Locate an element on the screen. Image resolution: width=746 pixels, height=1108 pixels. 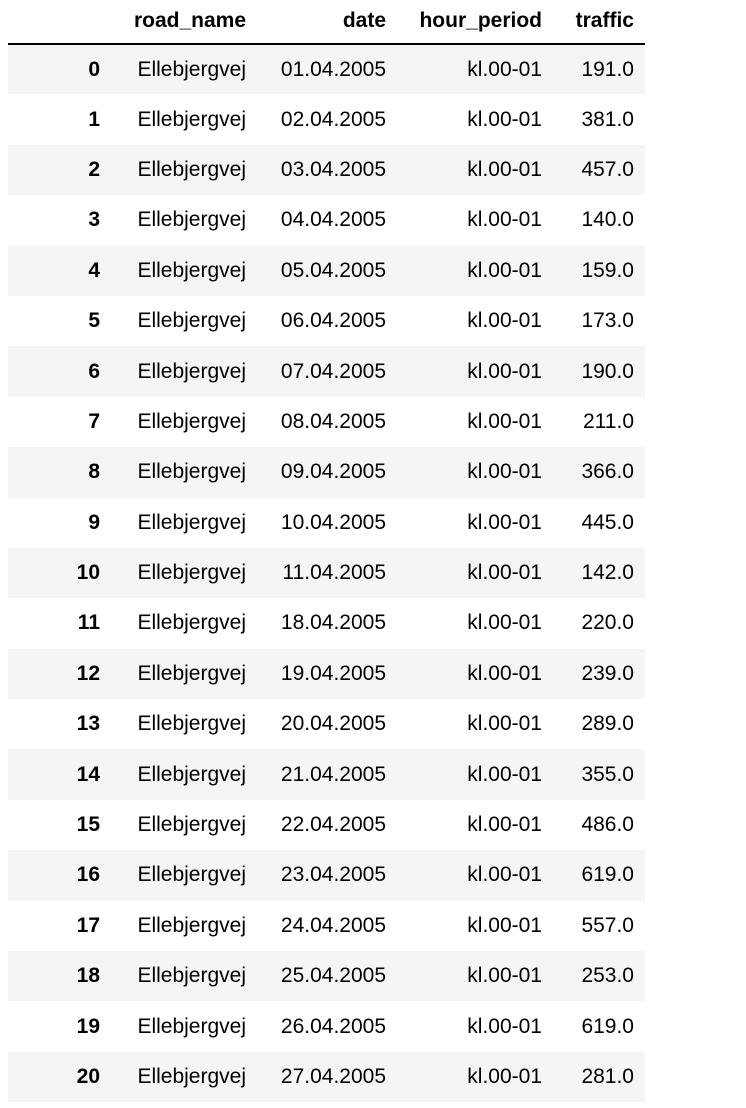
table-row: 2 Ellebjergvej 03.04.2005 kl.00-01 457.0 is located at coordinates (326, 170).